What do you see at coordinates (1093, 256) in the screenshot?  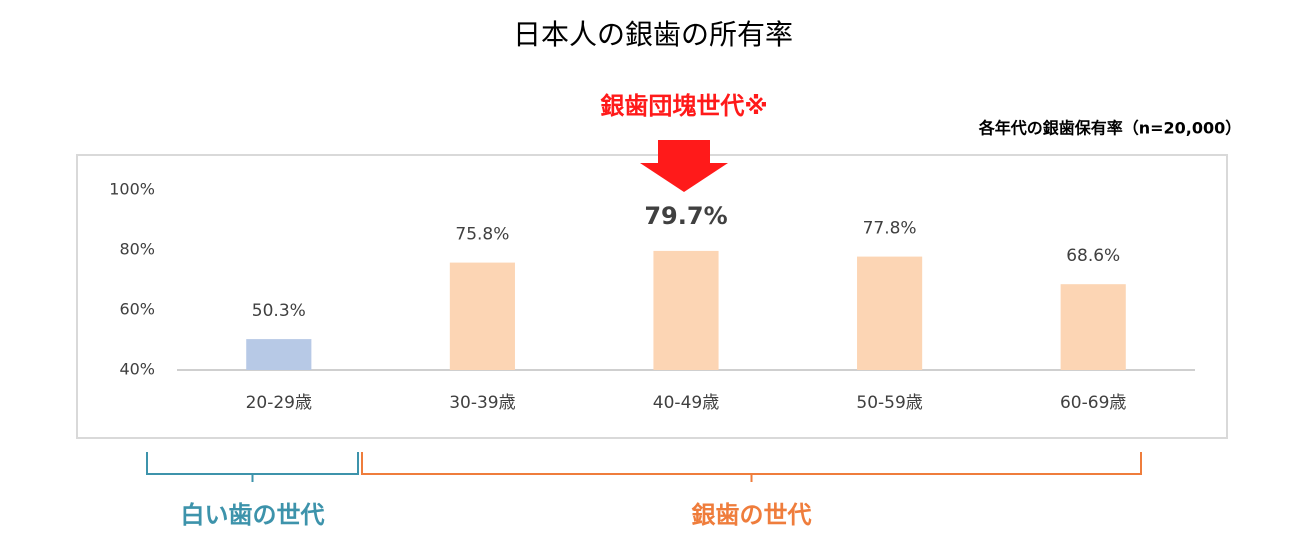 I see `value-label: 68.6%` at bounding box center [1093, 256].